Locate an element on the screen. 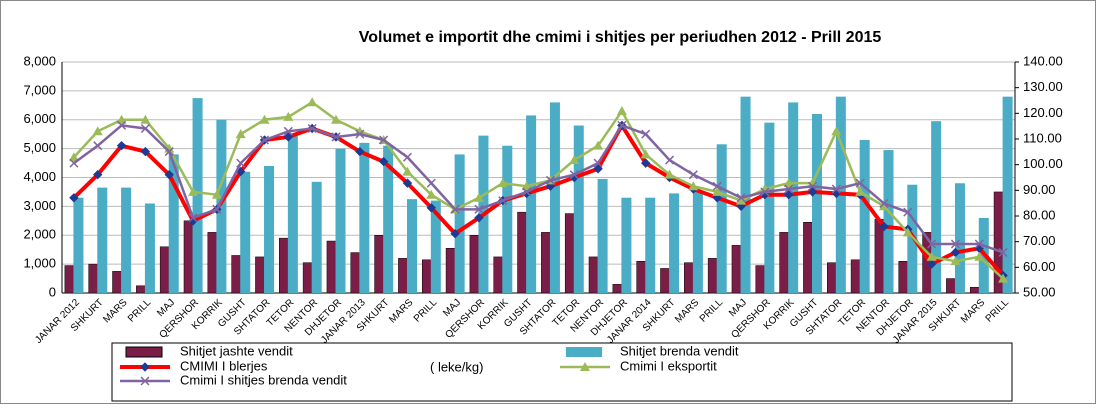  y-tick-label: 2,000 is located at coordinates (39, 234).